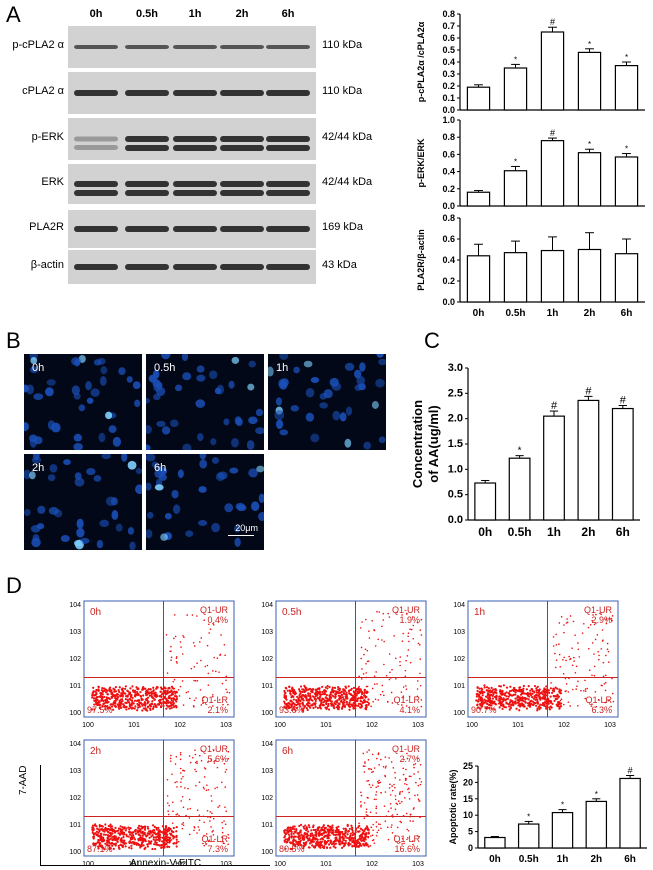 The width and height of the screenshot is (653, 870). Describe the element at coordinates (75, 659) in the screenshot. I see `flow-y-tick: 102` at that location.